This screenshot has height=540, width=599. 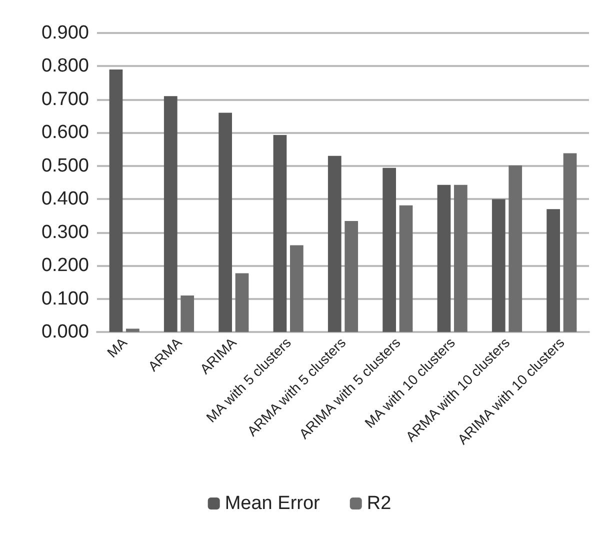 I want to click on y-tick-label: 0.400, so click(x=65, y=199).